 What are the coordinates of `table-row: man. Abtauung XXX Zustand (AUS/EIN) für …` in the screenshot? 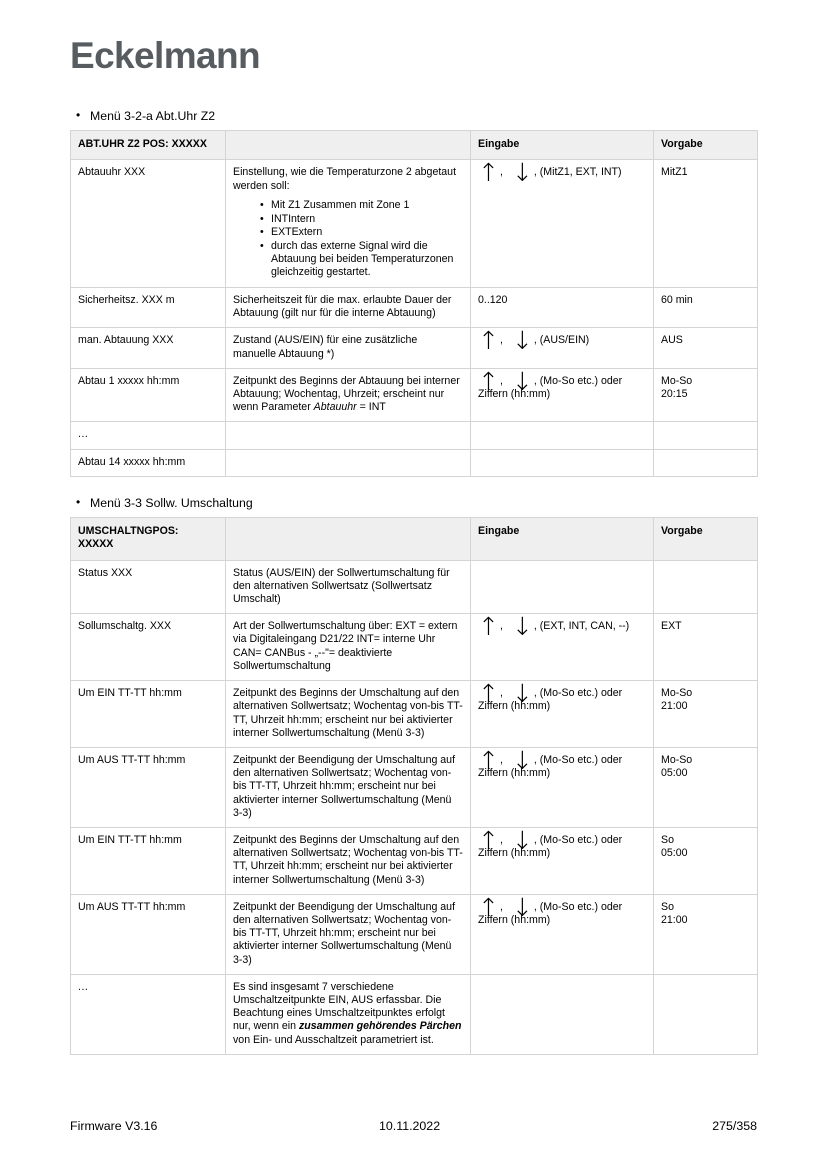 It's located at (414, 348).